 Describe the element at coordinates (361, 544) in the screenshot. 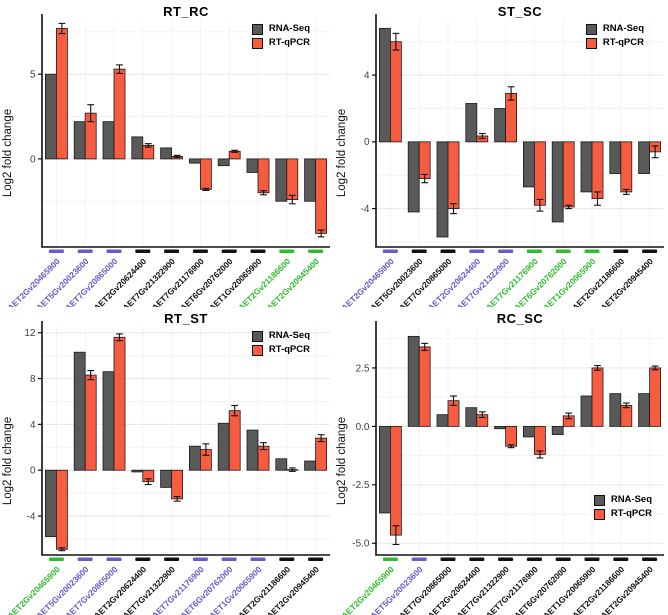

I see `y-tick-label: -5.0` at that location.